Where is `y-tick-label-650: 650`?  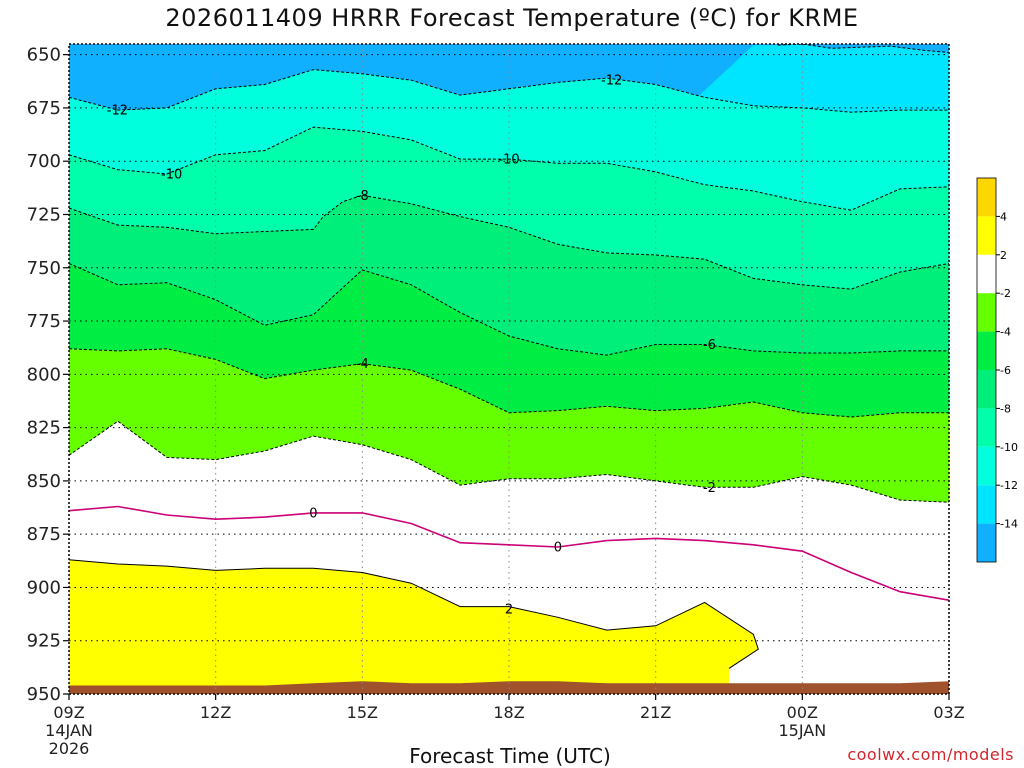 y-tick-label-650: 650 is located at coordinates (44, 55).